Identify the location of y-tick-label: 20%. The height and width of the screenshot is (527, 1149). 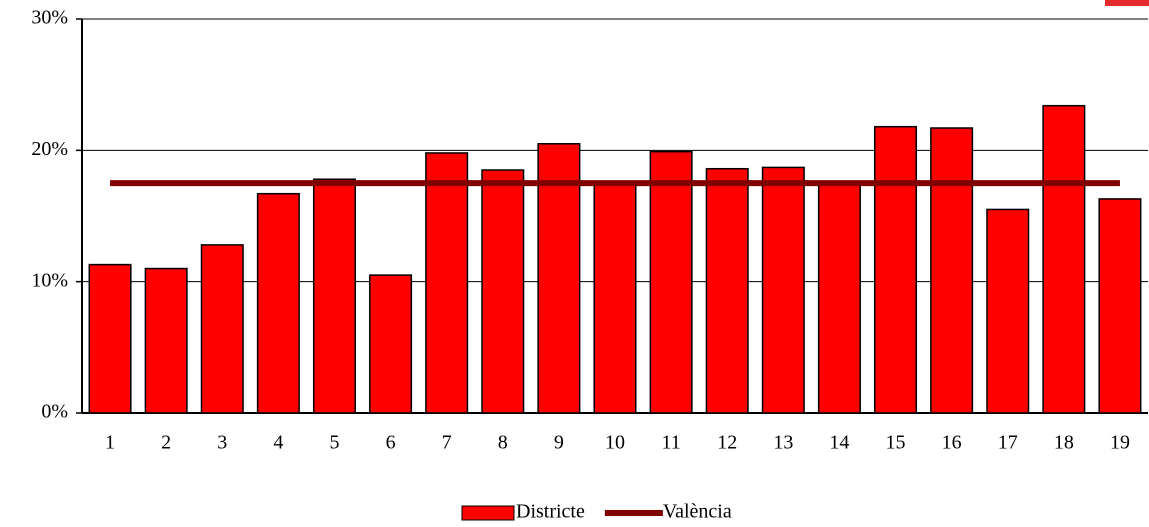
(49, 149).